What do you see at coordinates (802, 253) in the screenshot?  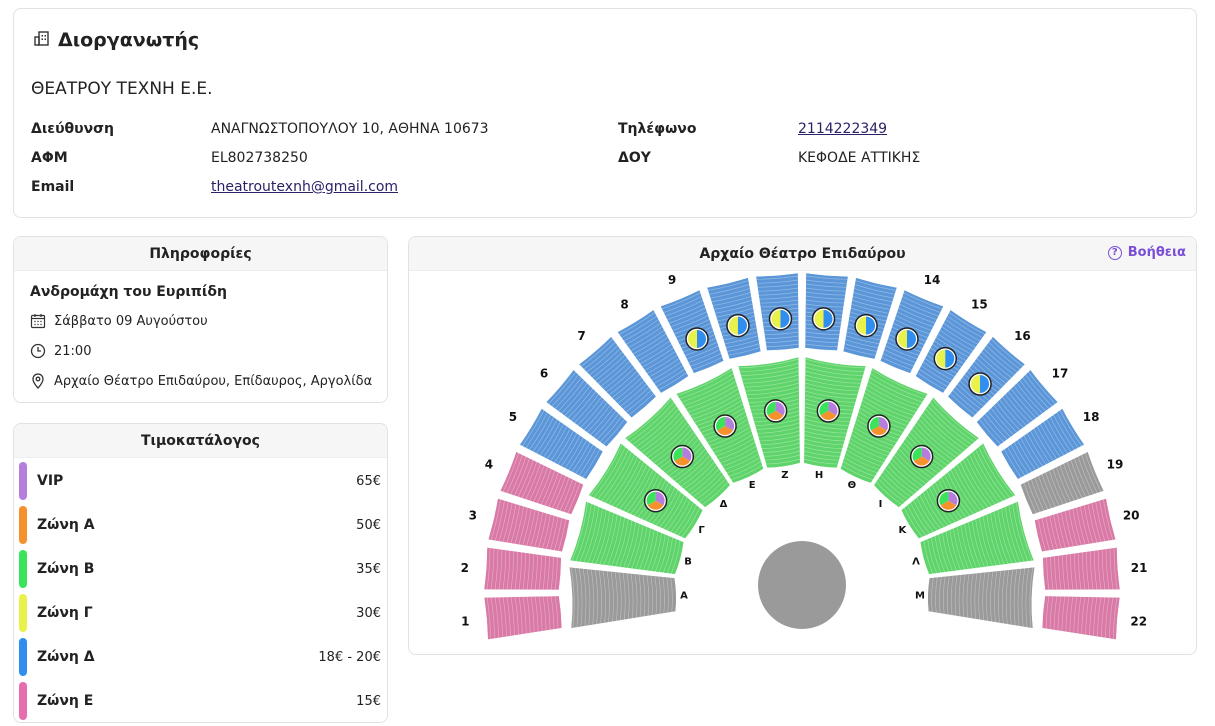 I see `venue-title: Αρχαίο Θέατρο Επιδαύρου` at bounding box center [802, 253].